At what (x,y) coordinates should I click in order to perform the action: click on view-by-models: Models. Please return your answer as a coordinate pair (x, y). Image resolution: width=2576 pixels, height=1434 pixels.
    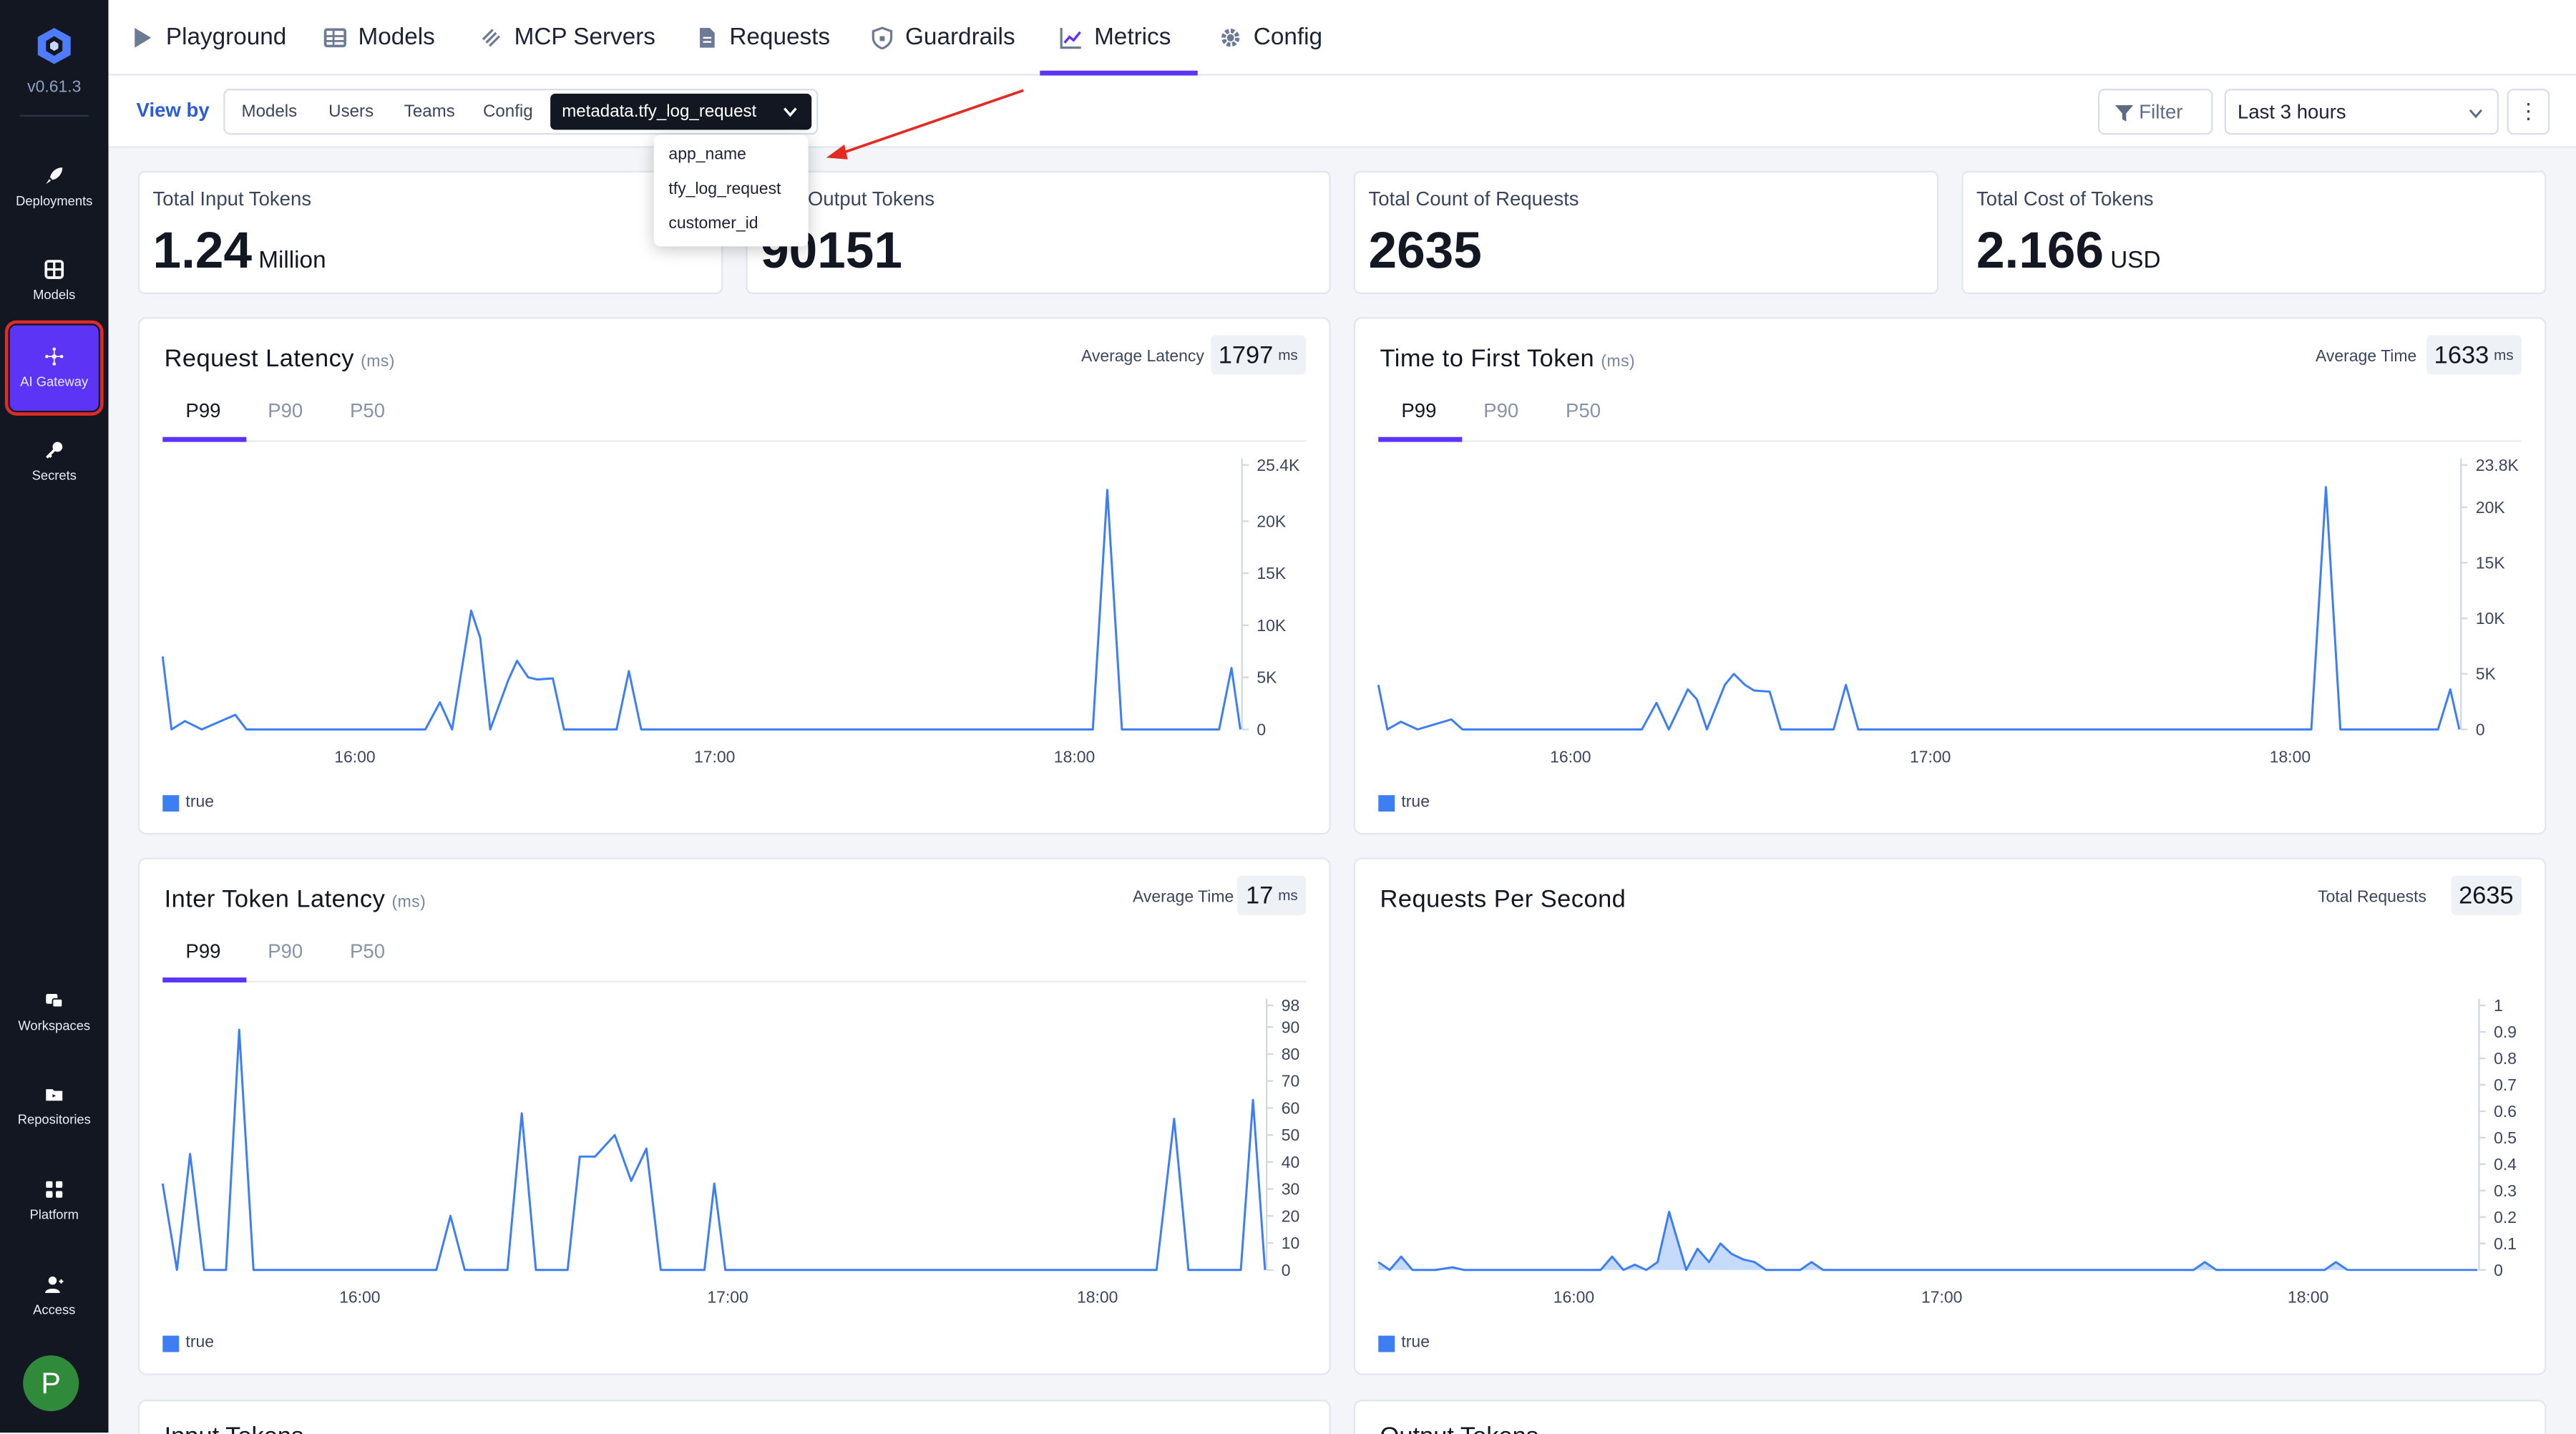
    Looking at the image, I should click on (269, 112).